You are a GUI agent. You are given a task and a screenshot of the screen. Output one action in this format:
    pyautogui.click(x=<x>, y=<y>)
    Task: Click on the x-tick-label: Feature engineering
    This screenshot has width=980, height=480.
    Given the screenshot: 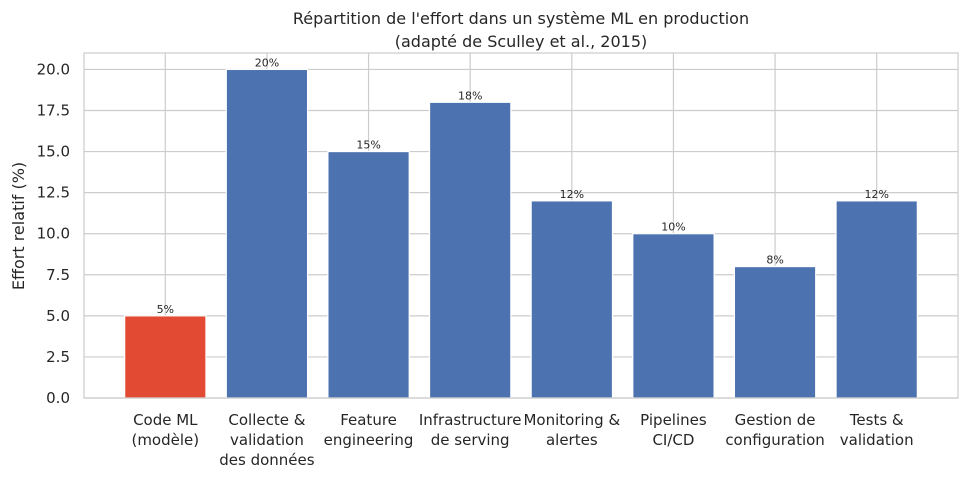 What is the action you would take?
    pyautogui.click(x=369, y=430)
    